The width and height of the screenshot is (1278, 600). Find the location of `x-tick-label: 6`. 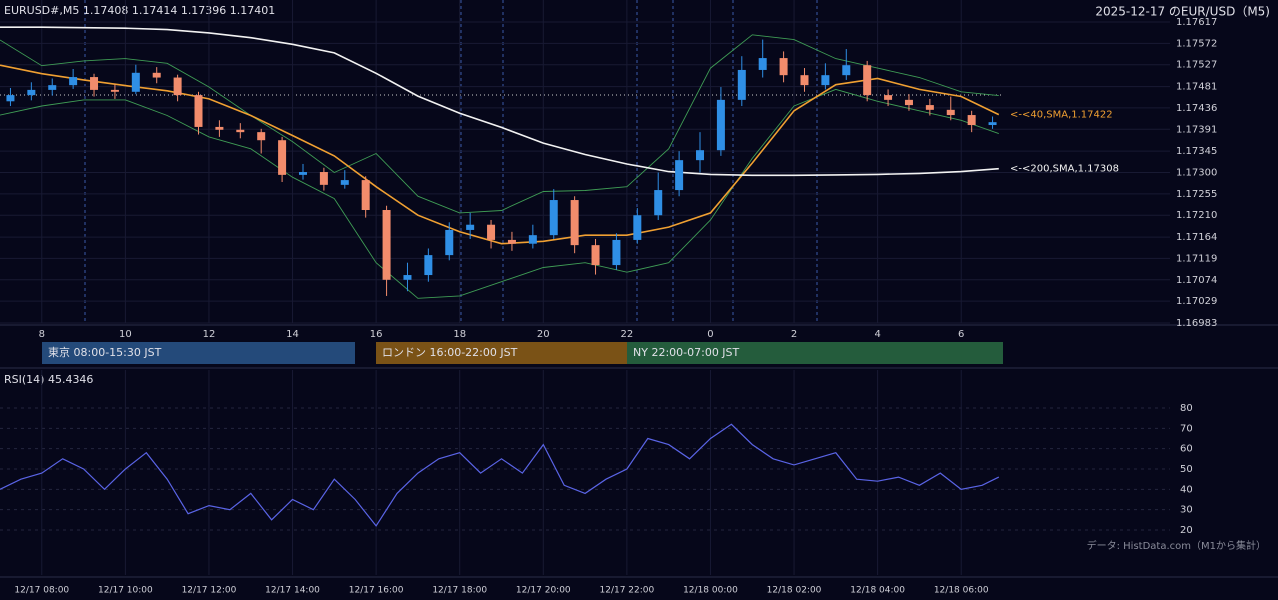

x-tick-label: 6 is located at coordinates (961, 334).